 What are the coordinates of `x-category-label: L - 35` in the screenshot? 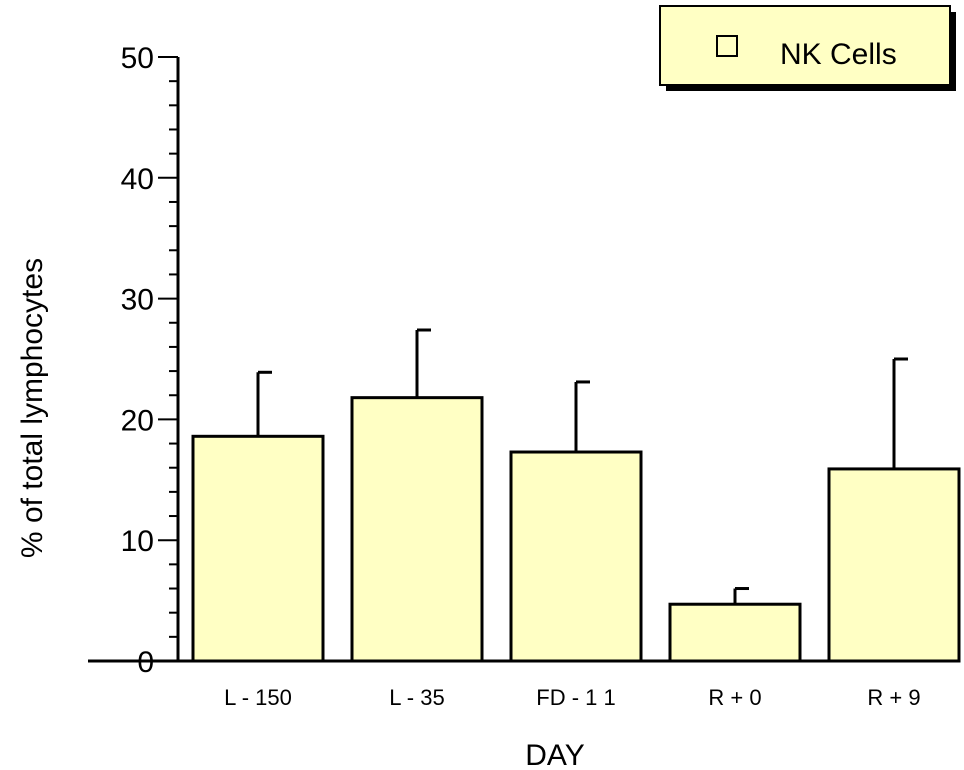 It's located at (416, 697).